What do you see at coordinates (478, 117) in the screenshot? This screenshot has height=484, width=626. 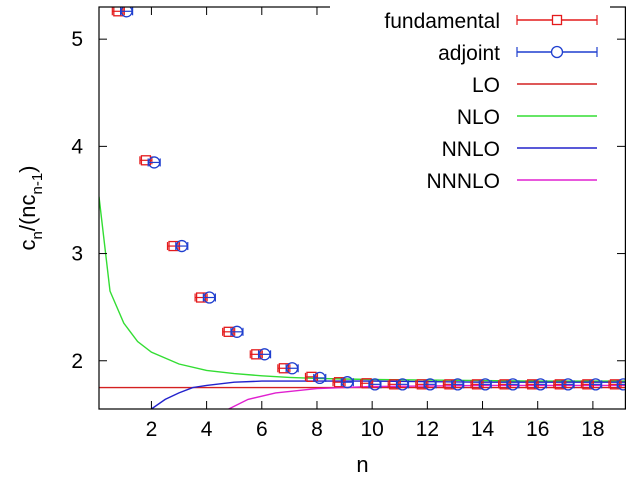 I see `legend-label-nlo: NLO` at bounding box center [478, 117].